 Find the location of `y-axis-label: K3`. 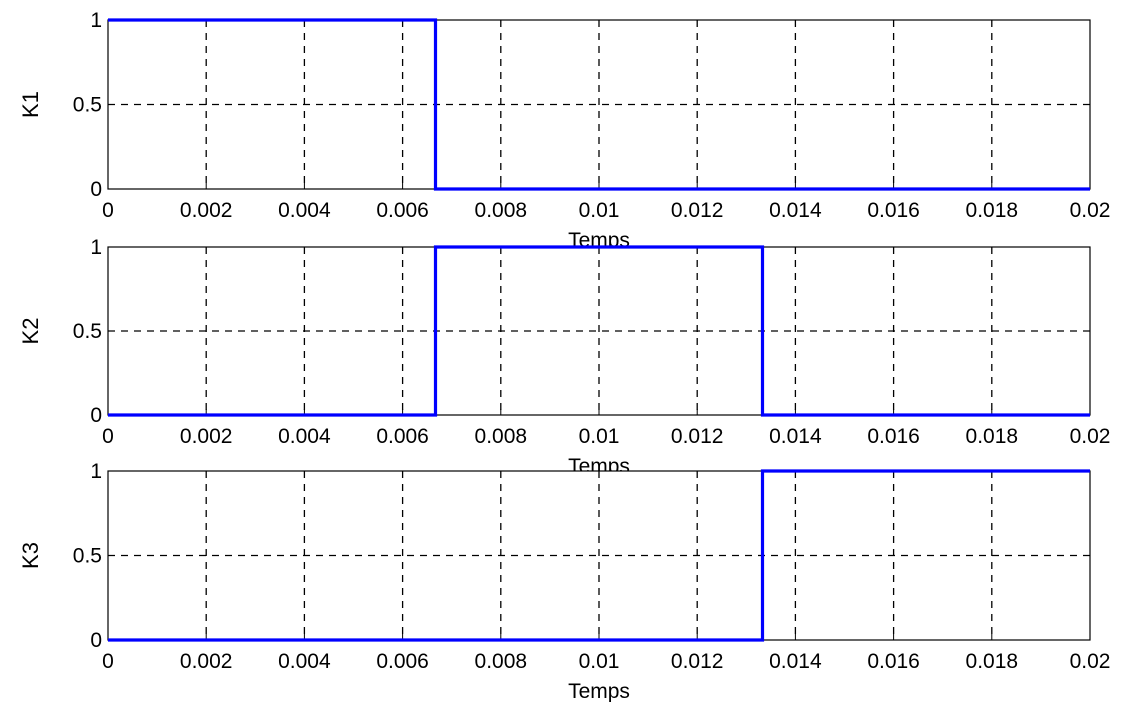

y-axis-label: K3 is located at coordinates (30, 555).